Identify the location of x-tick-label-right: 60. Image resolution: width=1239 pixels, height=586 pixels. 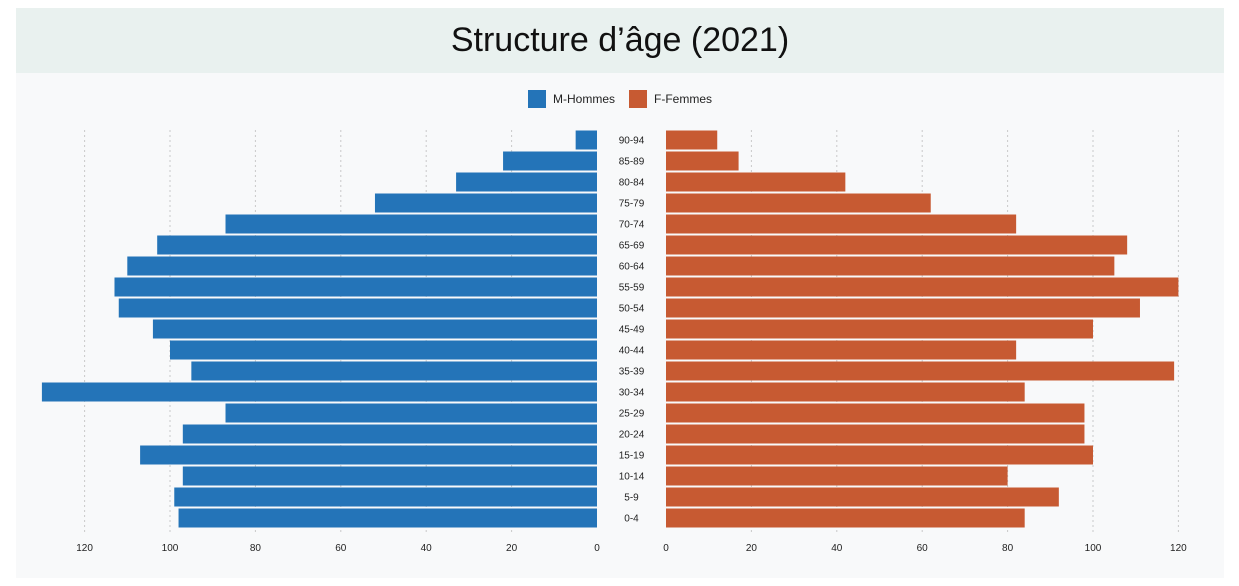
(923, 548).